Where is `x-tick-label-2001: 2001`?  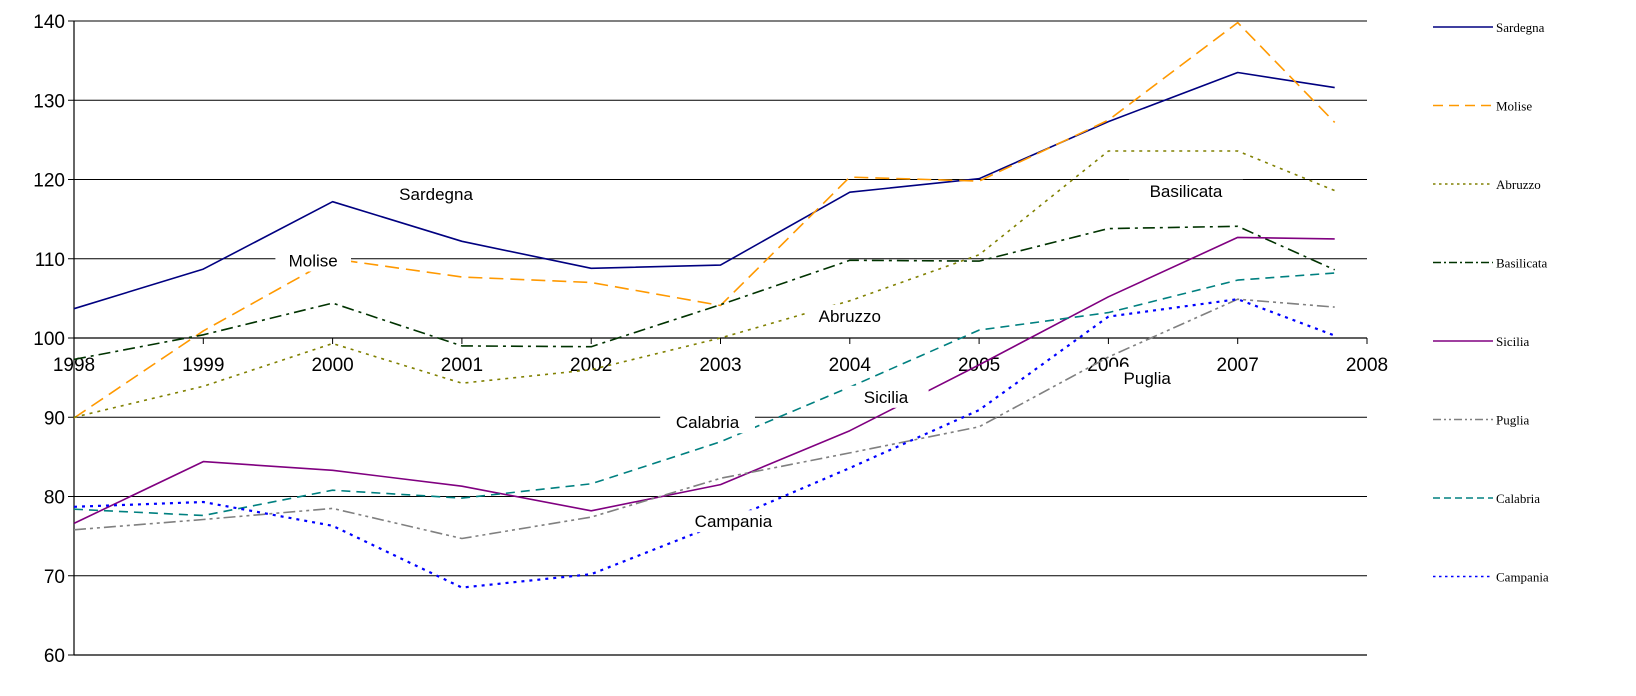 x-tick-label-2001: 2001 is located at coordinates (462, 365).